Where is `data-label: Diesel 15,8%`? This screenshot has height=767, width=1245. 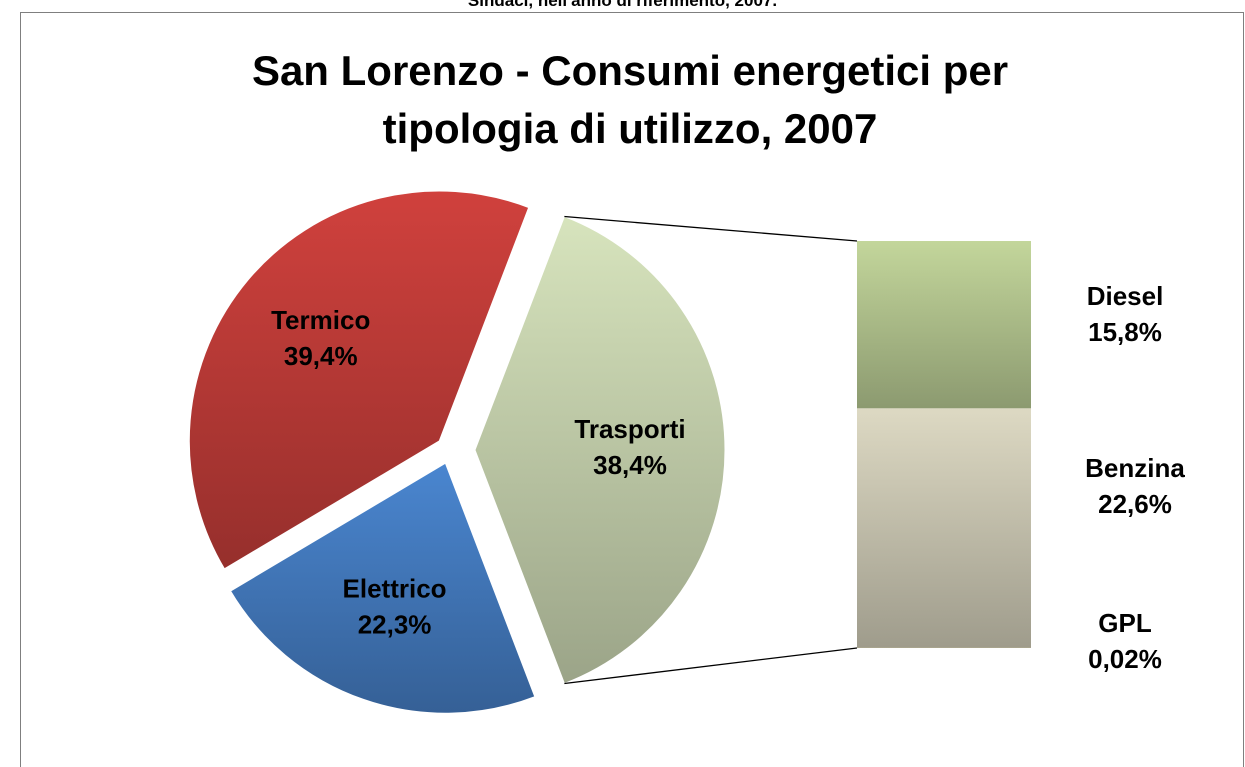
data-label: Diesel 15,8% is located at coordinates (1125, 314).